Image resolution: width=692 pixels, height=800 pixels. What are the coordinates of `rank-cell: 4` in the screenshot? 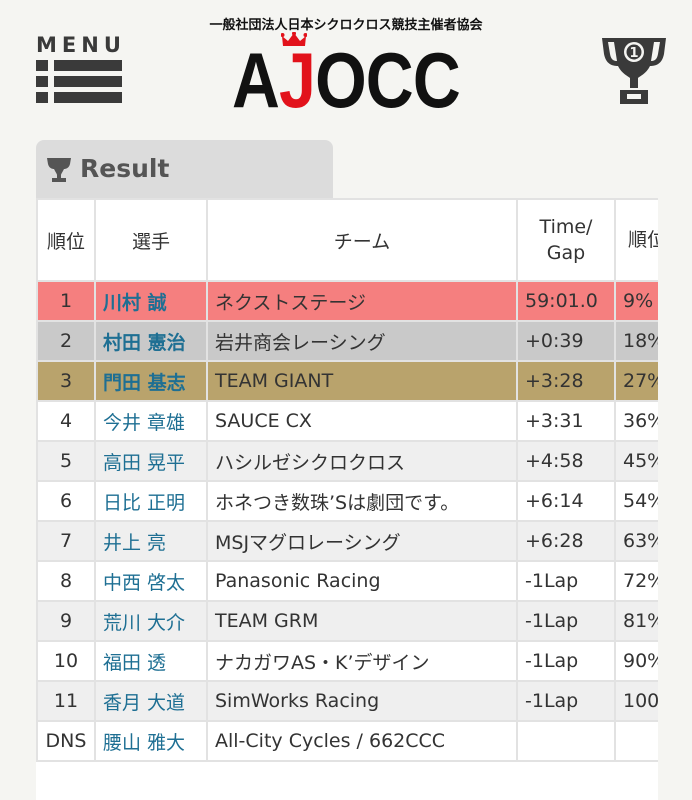 It's located at (66, 421).